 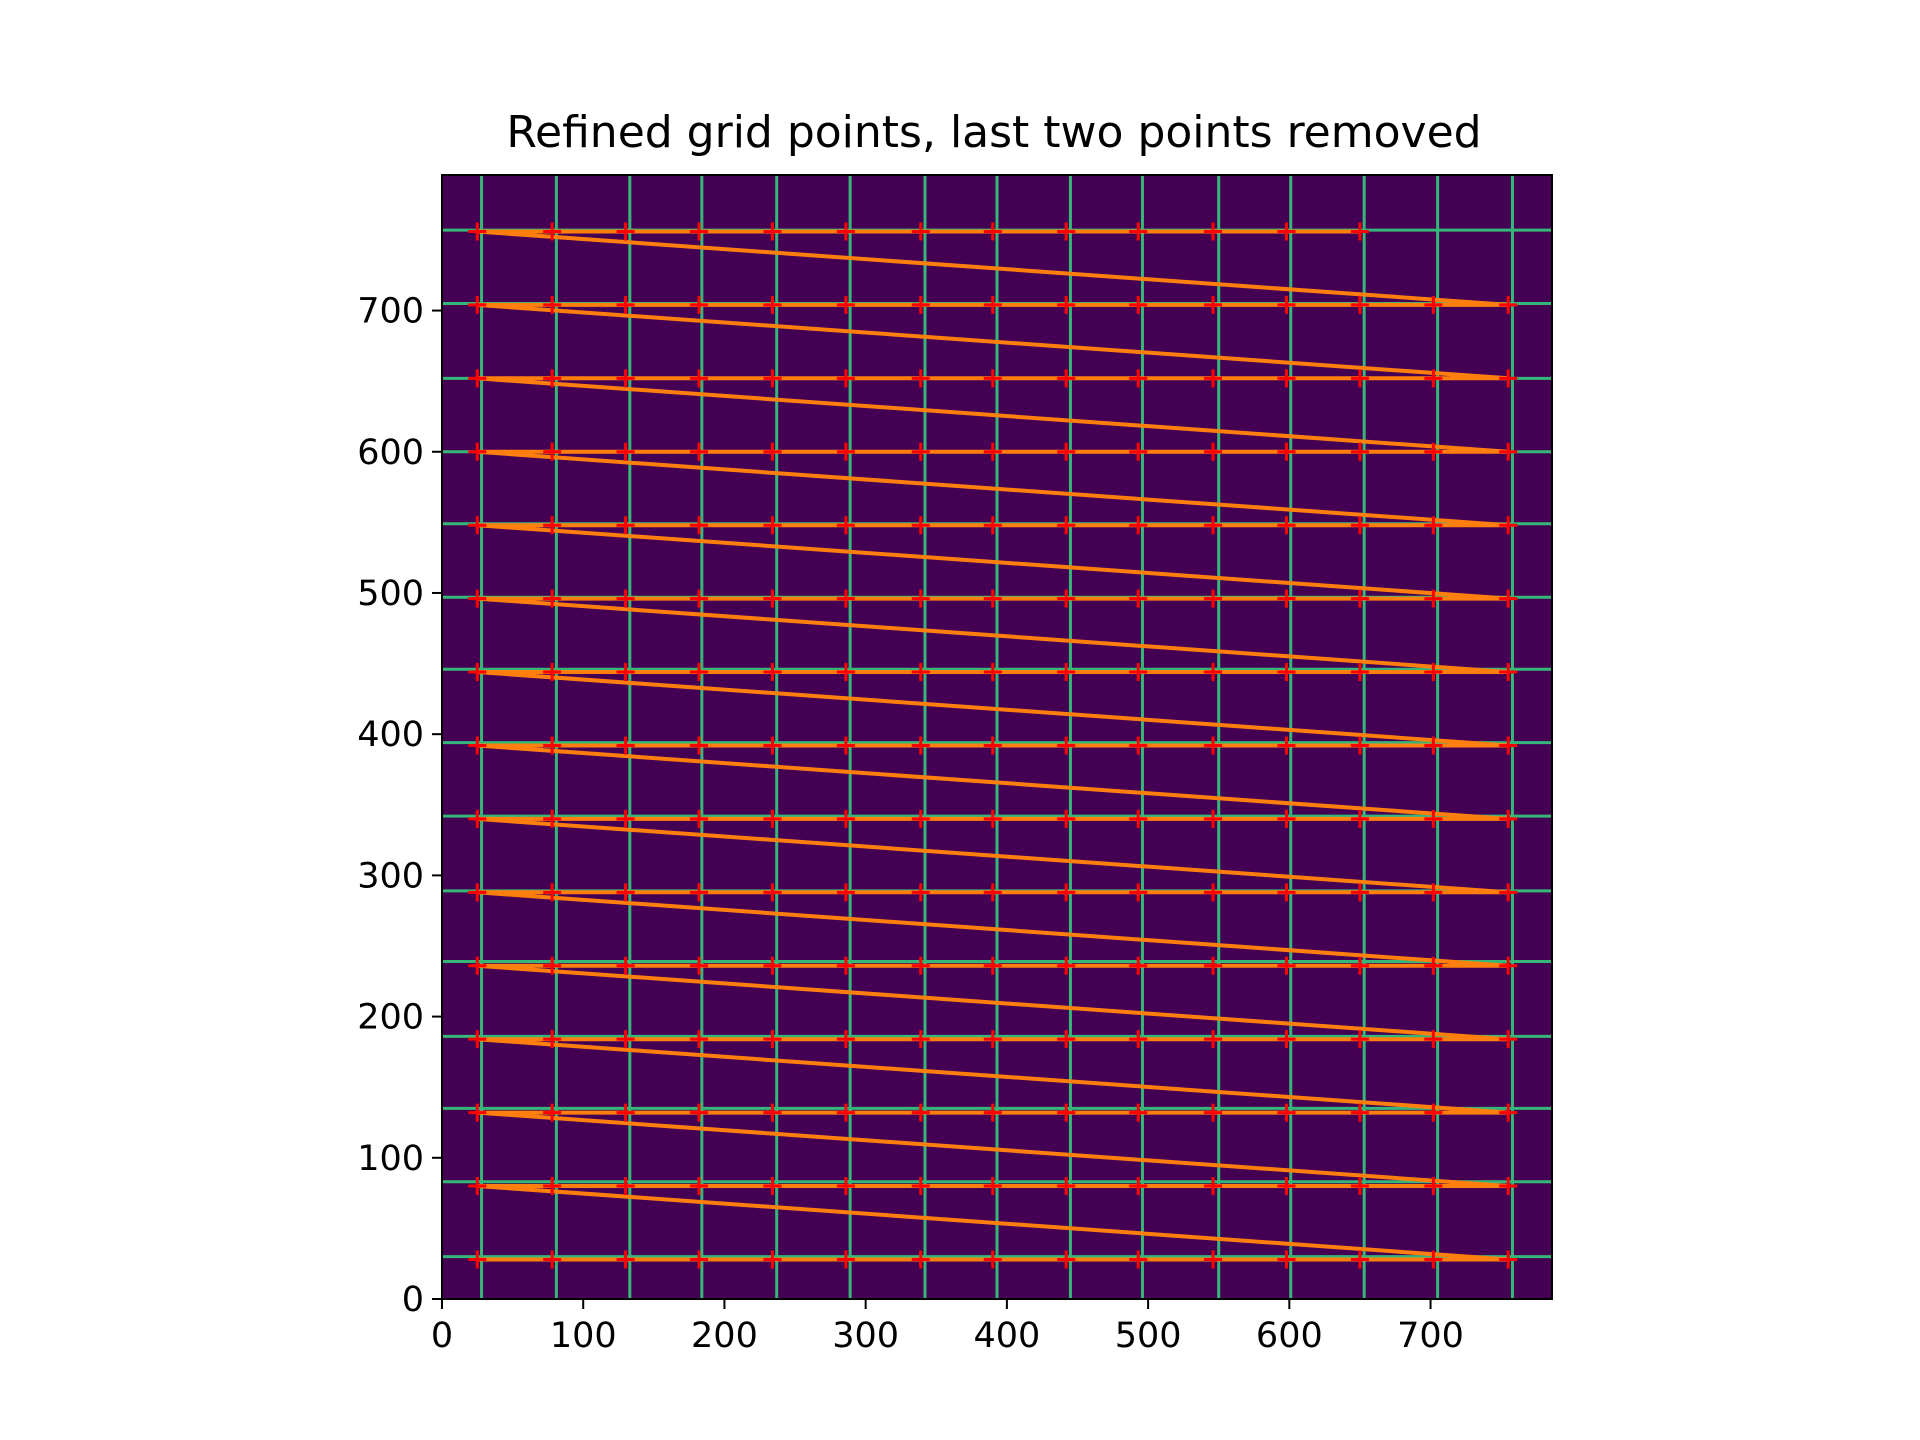 I want to click on y-tick-label-100: 100, so click(x=390, y=1159).